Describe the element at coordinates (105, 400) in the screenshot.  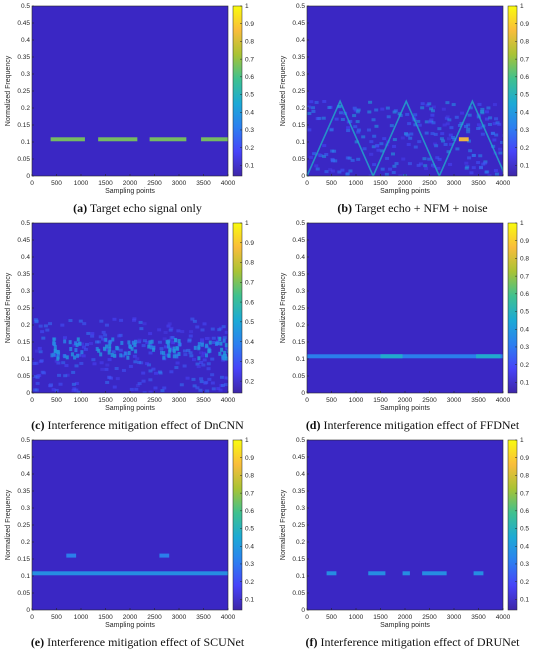
I see `x-tick-label: 1500` at that location.